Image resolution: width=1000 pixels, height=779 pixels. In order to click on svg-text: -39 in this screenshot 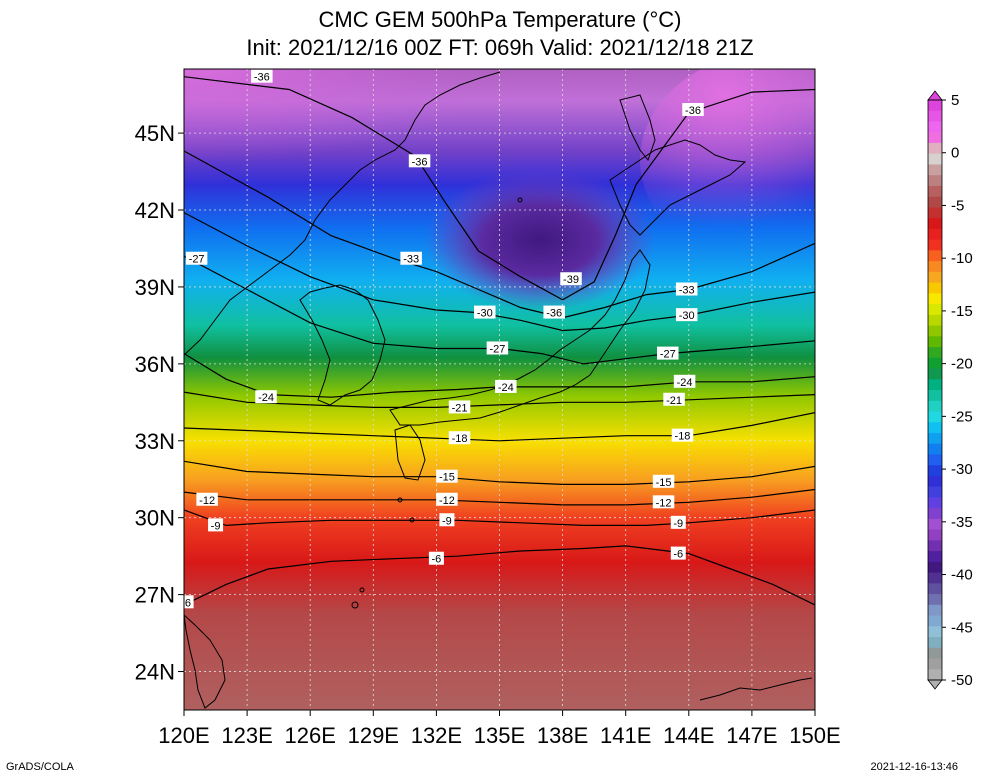, I will do `click(571, 280)`.